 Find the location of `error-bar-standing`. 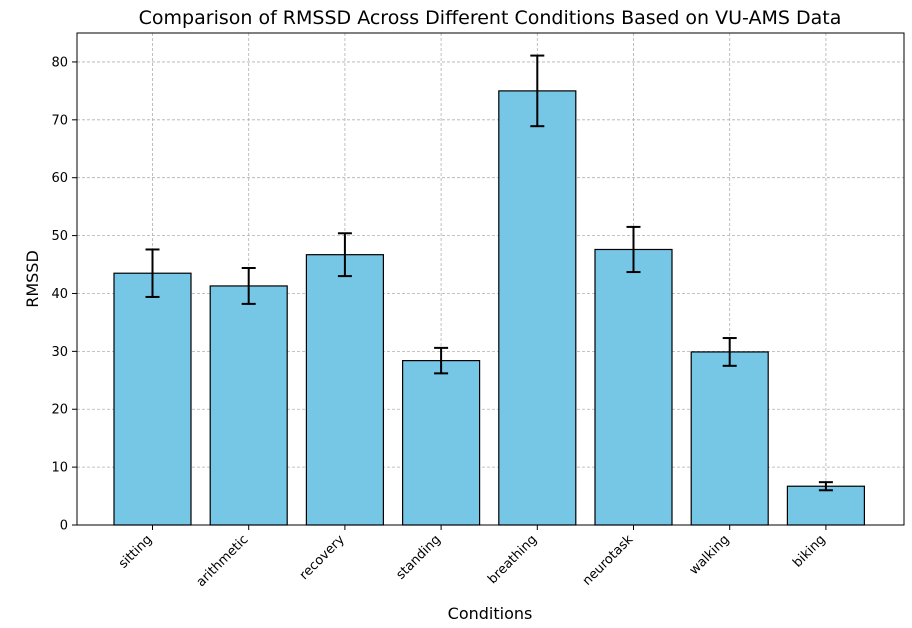

error-bar-standing is located at coordinates (441, 360).